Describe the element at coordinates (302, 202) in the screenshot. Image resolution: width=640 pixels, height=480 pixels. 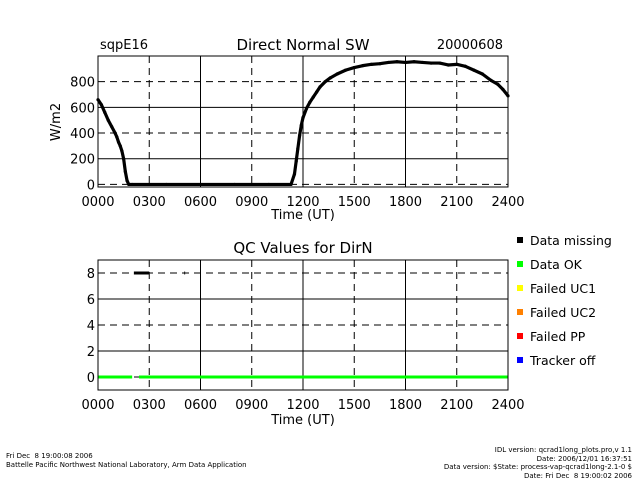
I see `x-tick-label: 1200` at that location.